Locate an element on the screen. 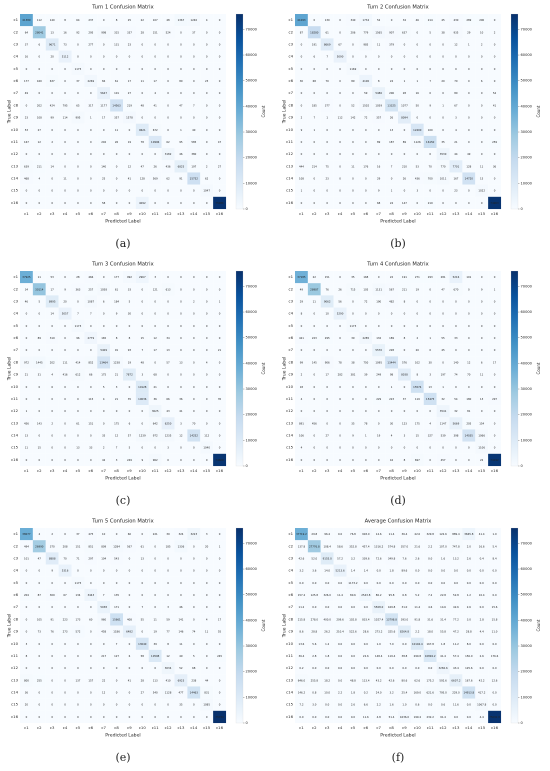 The image size is (550, 771). cell-label: 9062 is located at coordinates (327, 301).